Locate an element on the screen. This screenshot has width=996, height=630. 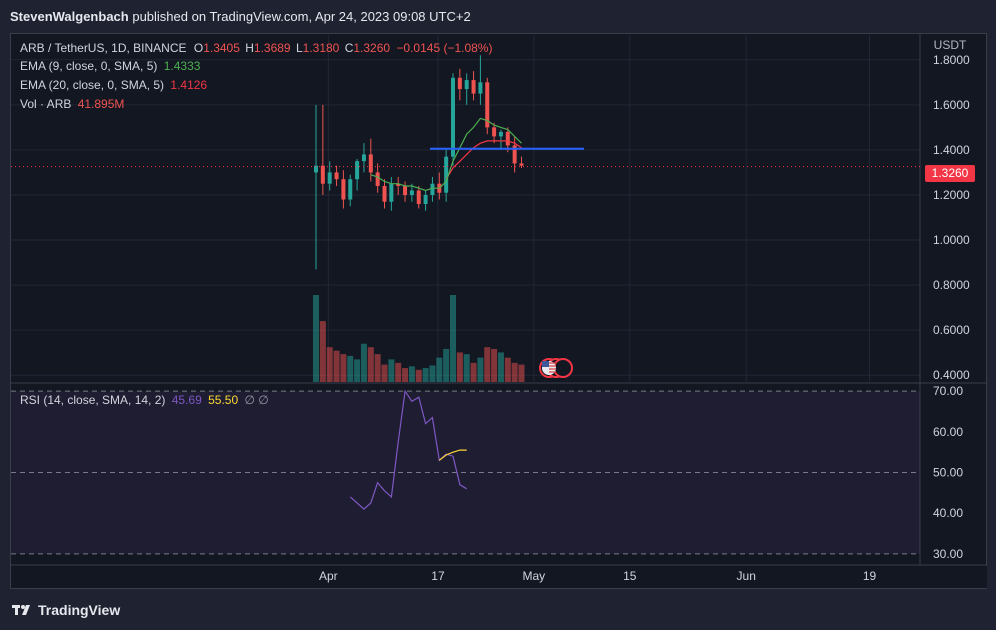
rsi-tick-label: 60.00 is located at coordinates (948, 432).